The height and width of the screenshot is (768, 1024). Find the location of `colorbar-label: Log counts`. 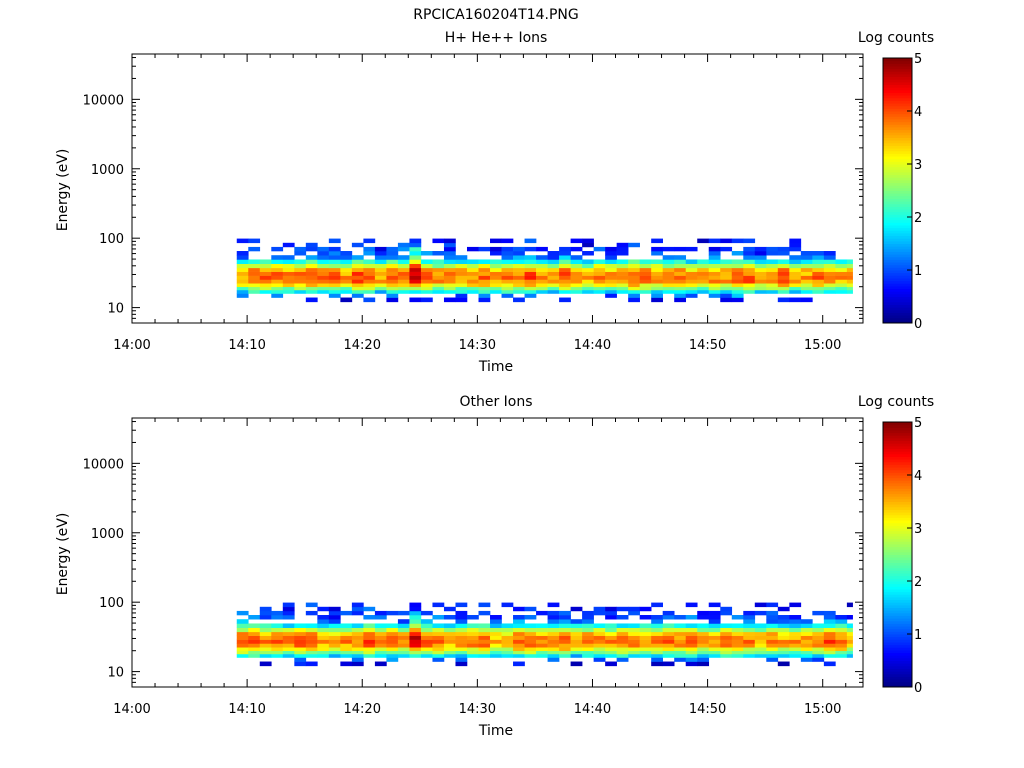

colorbar-label: Log counts is located at coordinates (896, 402).